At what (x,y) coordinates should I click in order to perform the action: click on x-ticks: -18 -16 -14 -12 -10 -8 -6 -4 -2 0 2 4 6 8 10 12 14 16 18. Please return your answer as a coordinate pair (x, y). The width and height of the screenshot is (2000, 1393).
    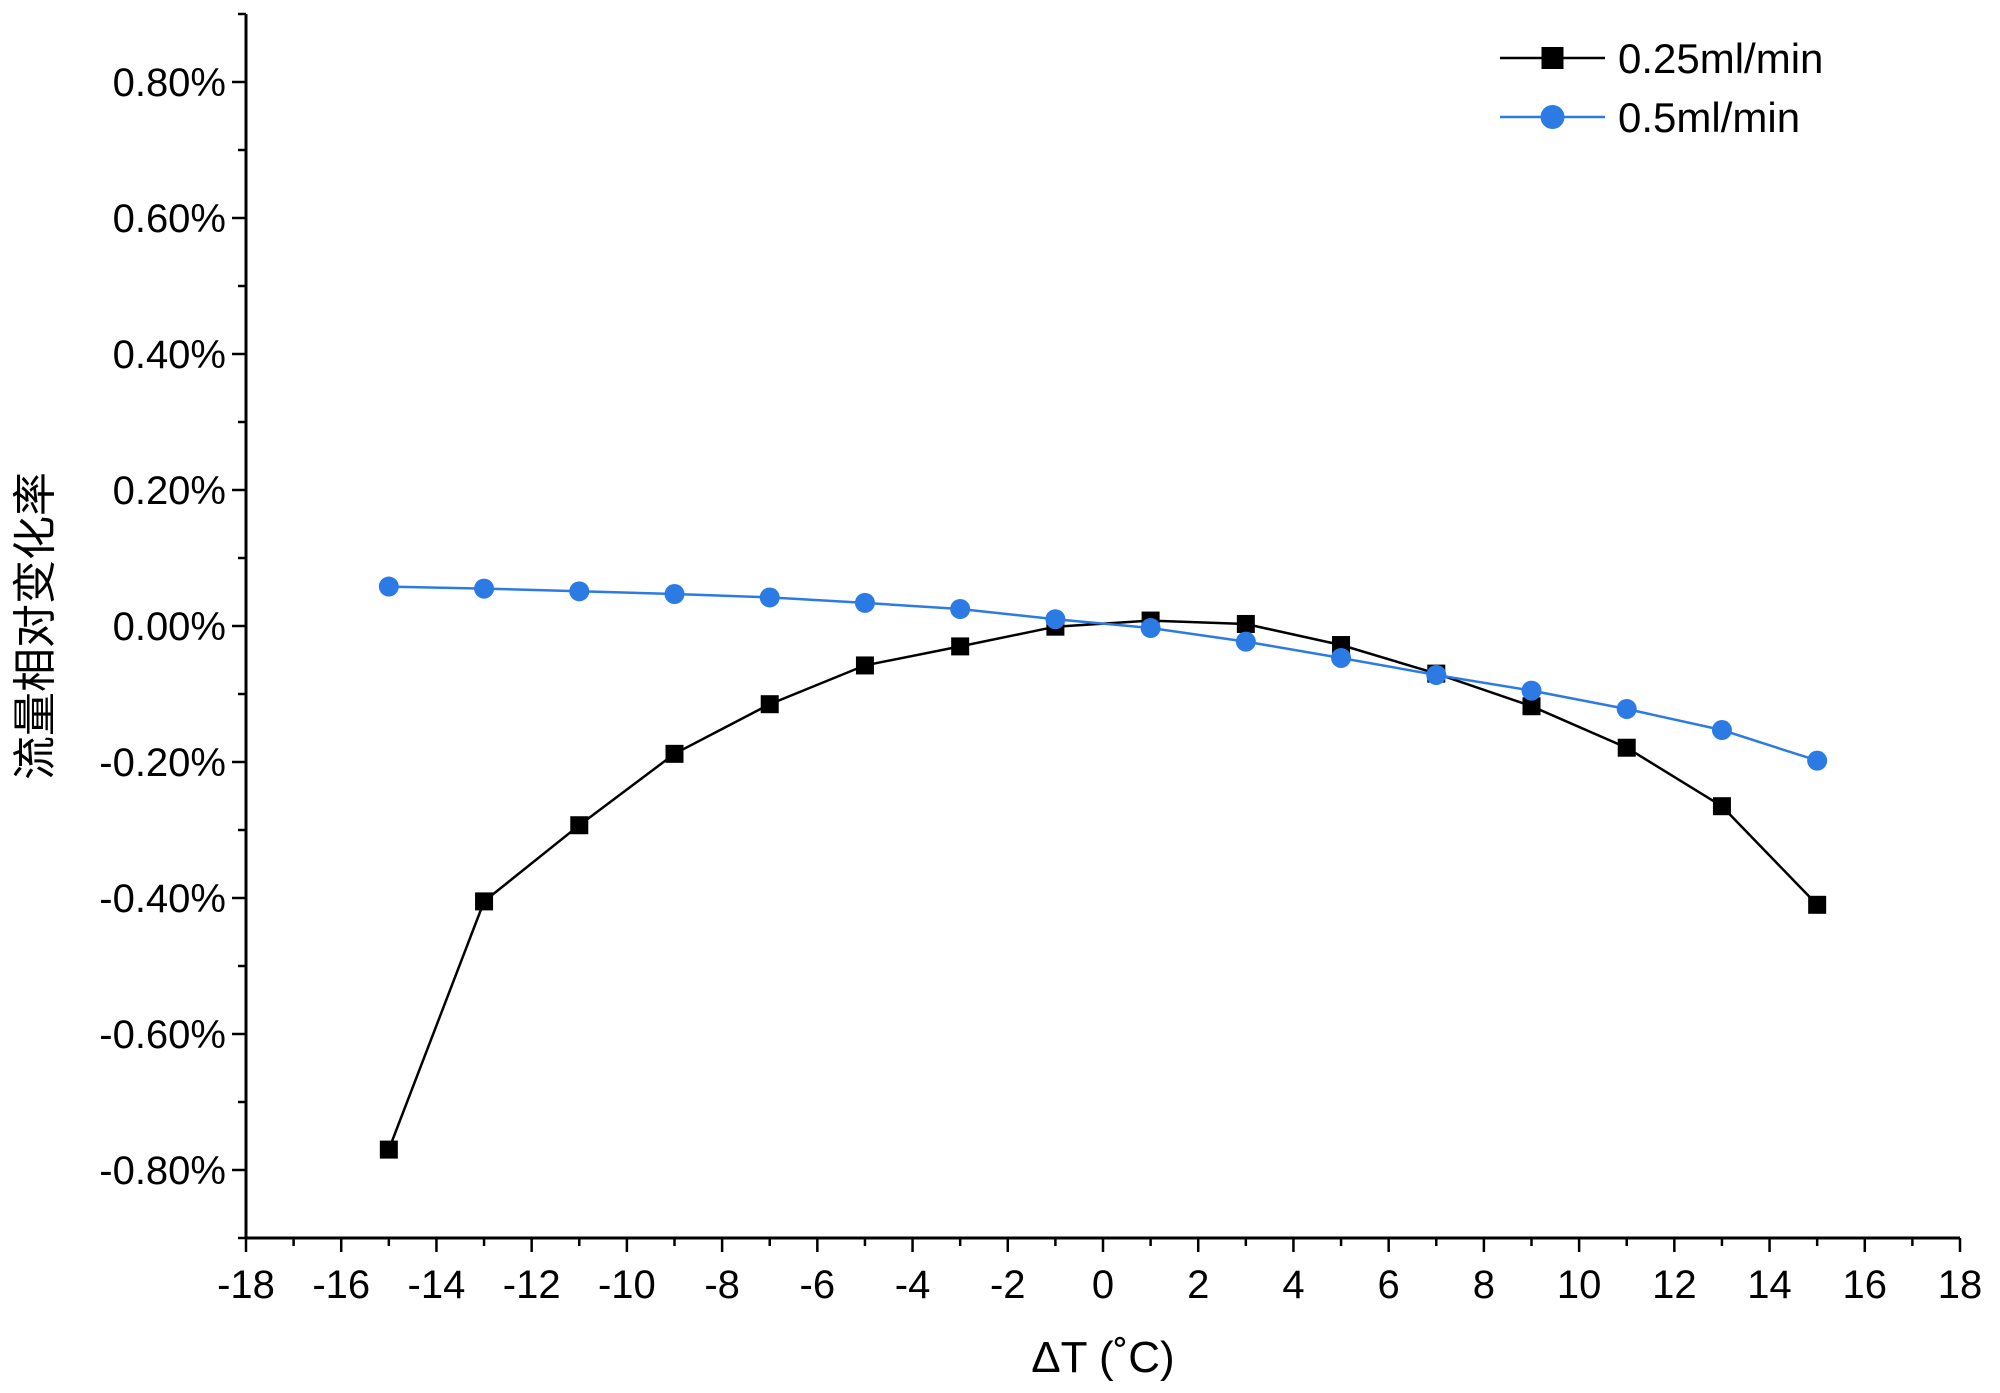
    Looking at the image, I should click on (1099, 1272).